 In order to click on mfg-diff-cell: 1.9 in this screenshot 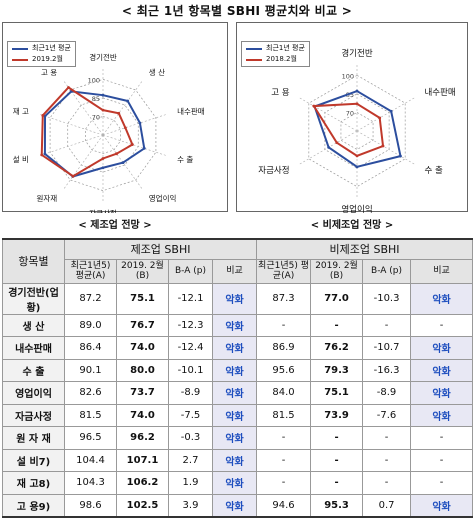, I will do `click(190, 483)`.